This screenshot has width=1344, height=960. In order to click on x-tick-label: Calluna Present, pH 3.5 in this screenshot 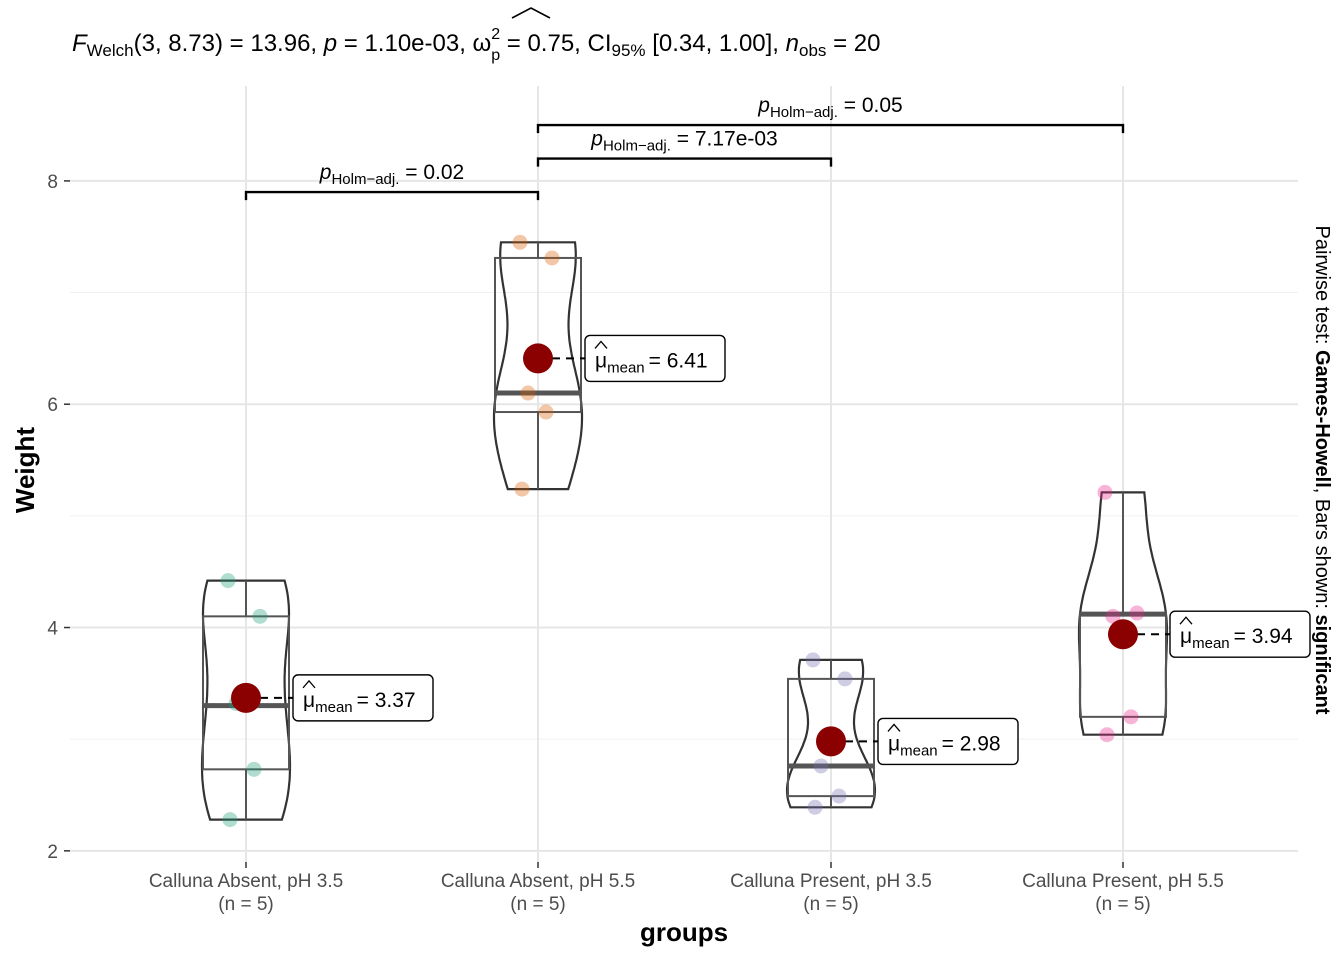, I will do `click(831, 881)`.